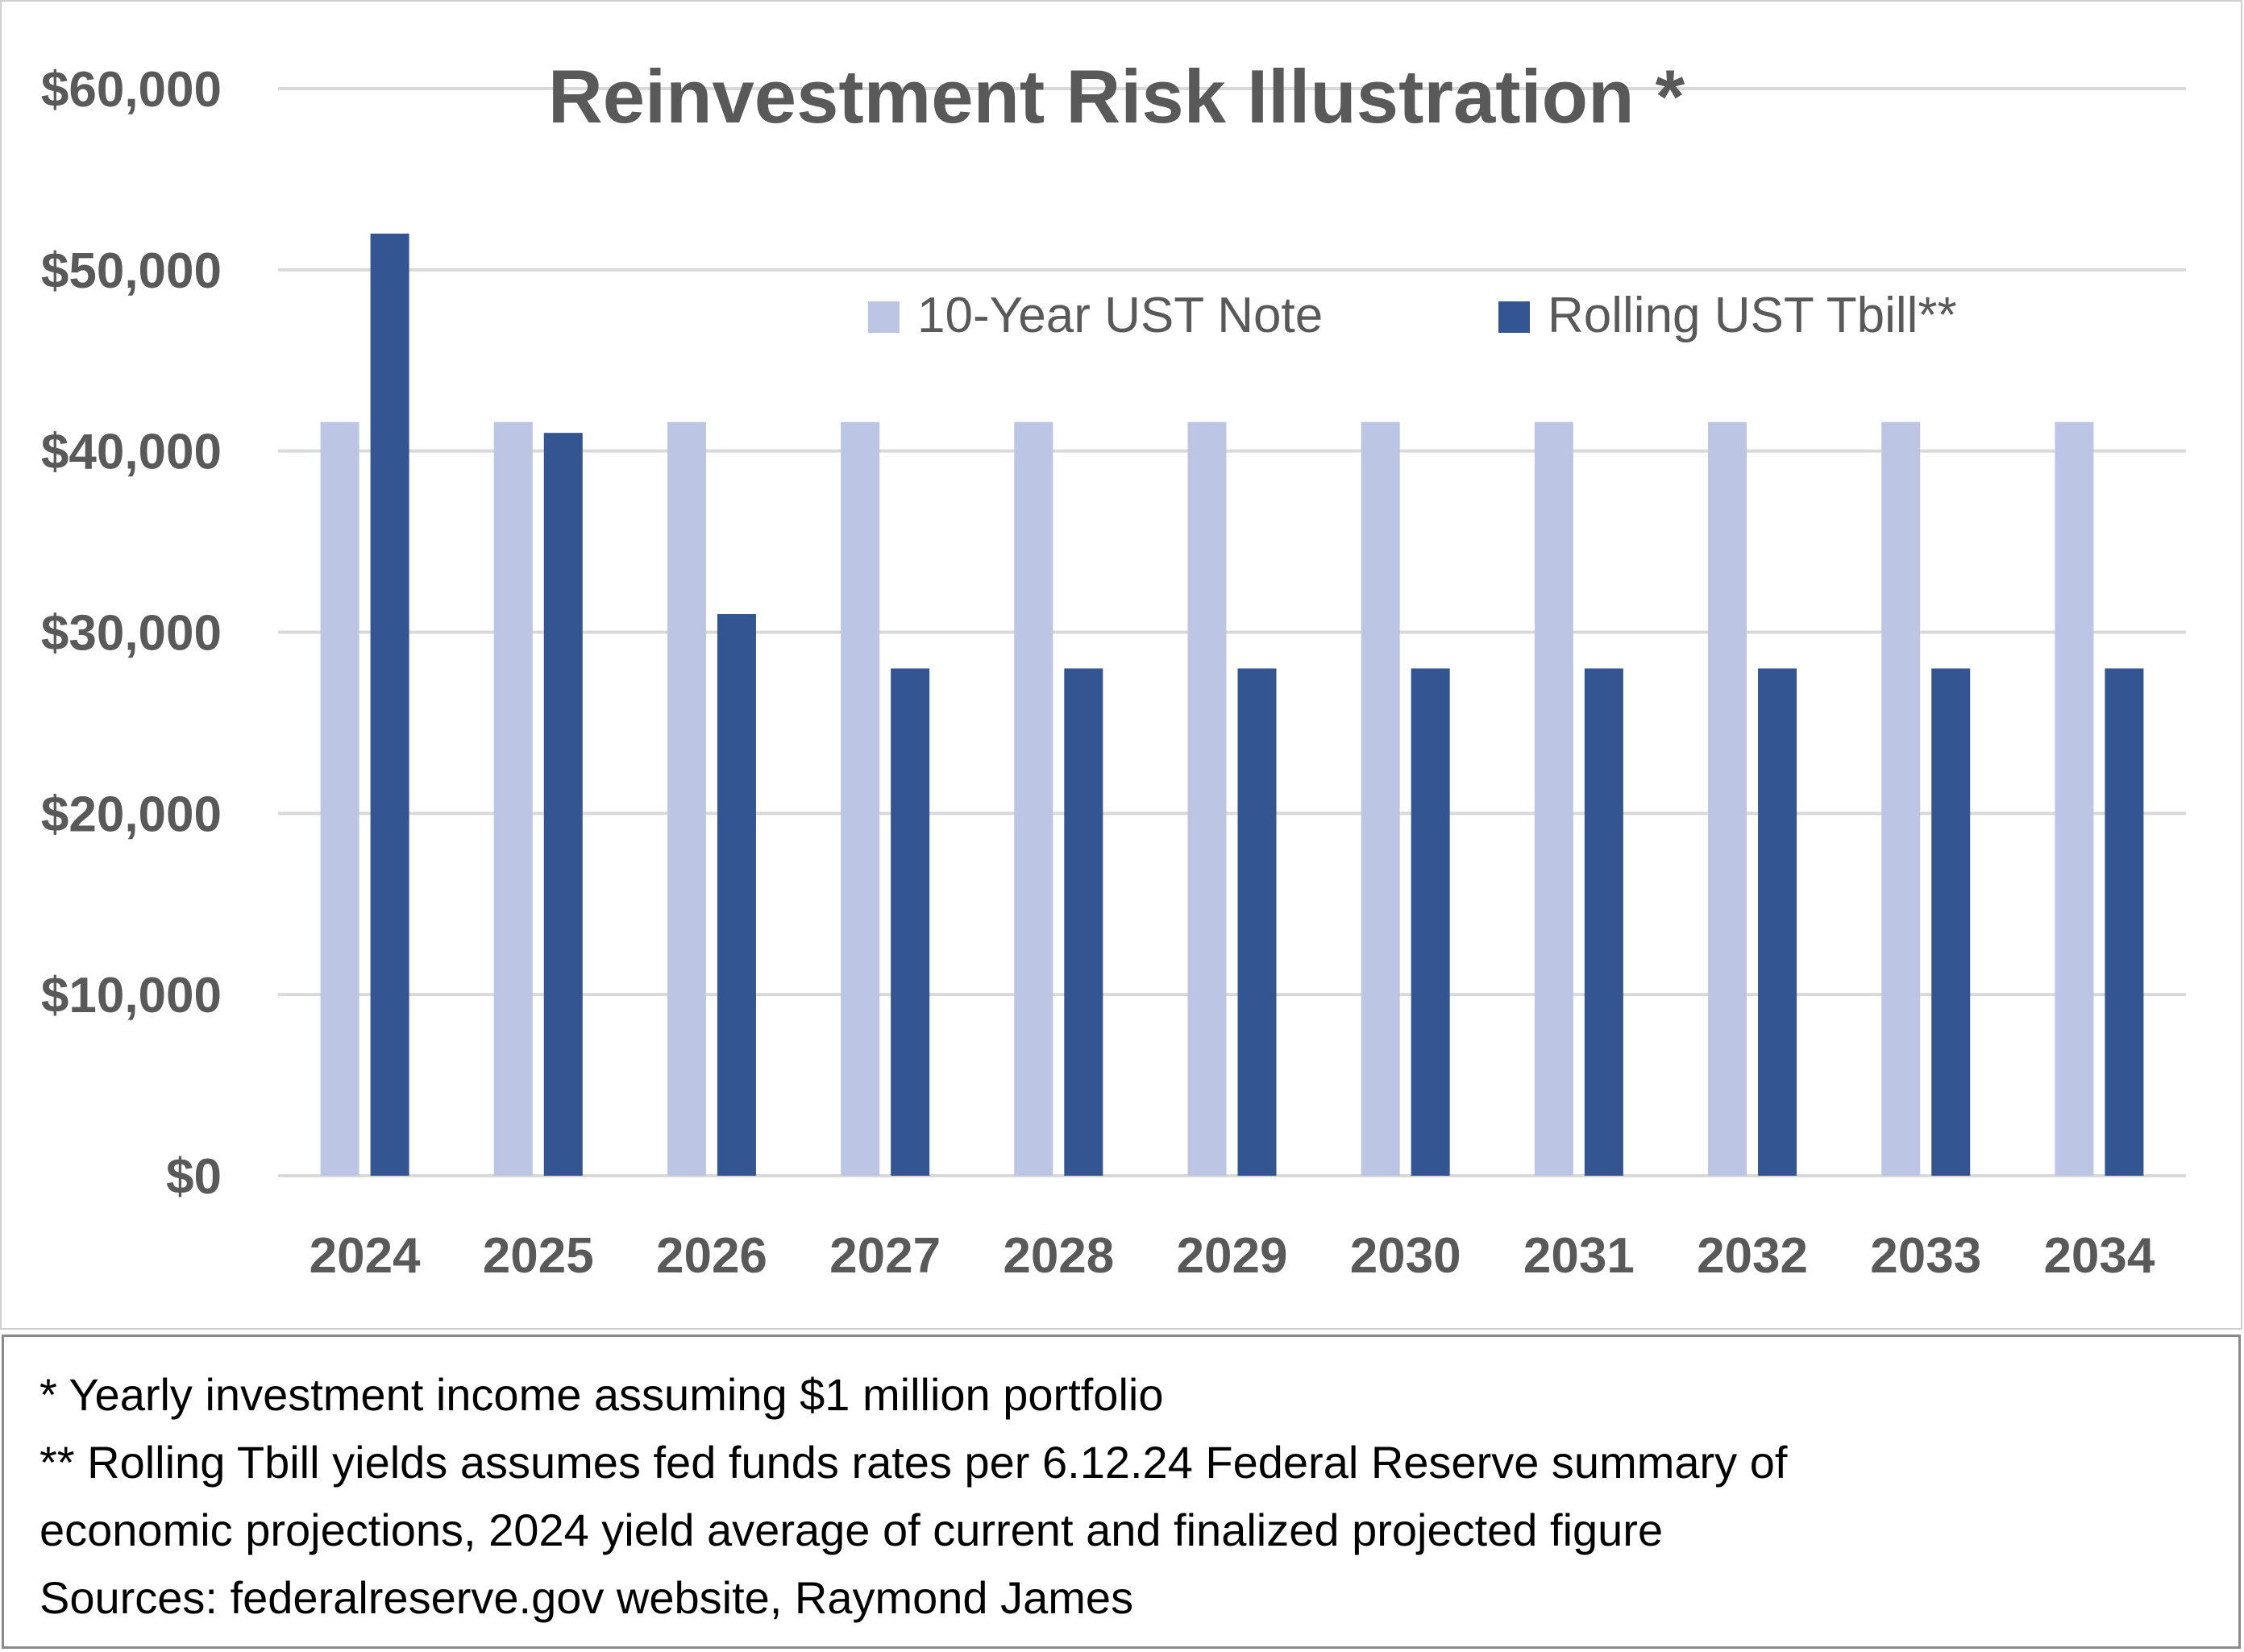  I want to click on x-tick-label: 2025, so click(538, 1256).